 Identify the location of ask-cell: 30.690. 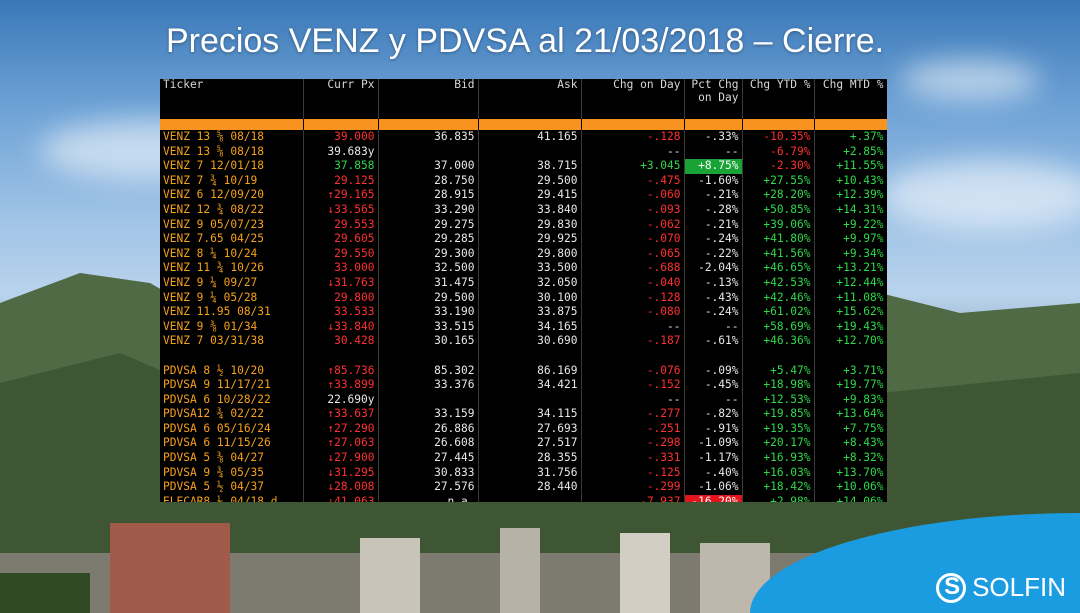
(530, 341).